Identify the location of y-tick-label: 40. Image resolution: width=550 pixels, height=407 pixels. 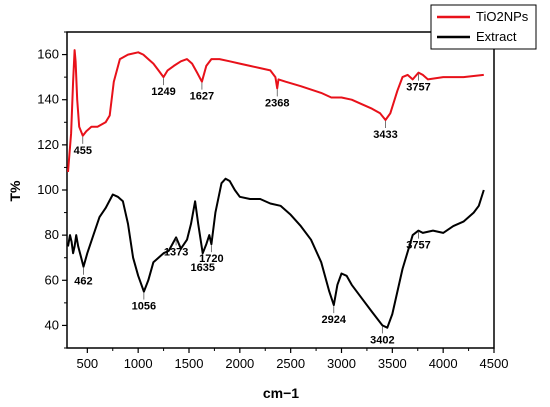
(52, 324).